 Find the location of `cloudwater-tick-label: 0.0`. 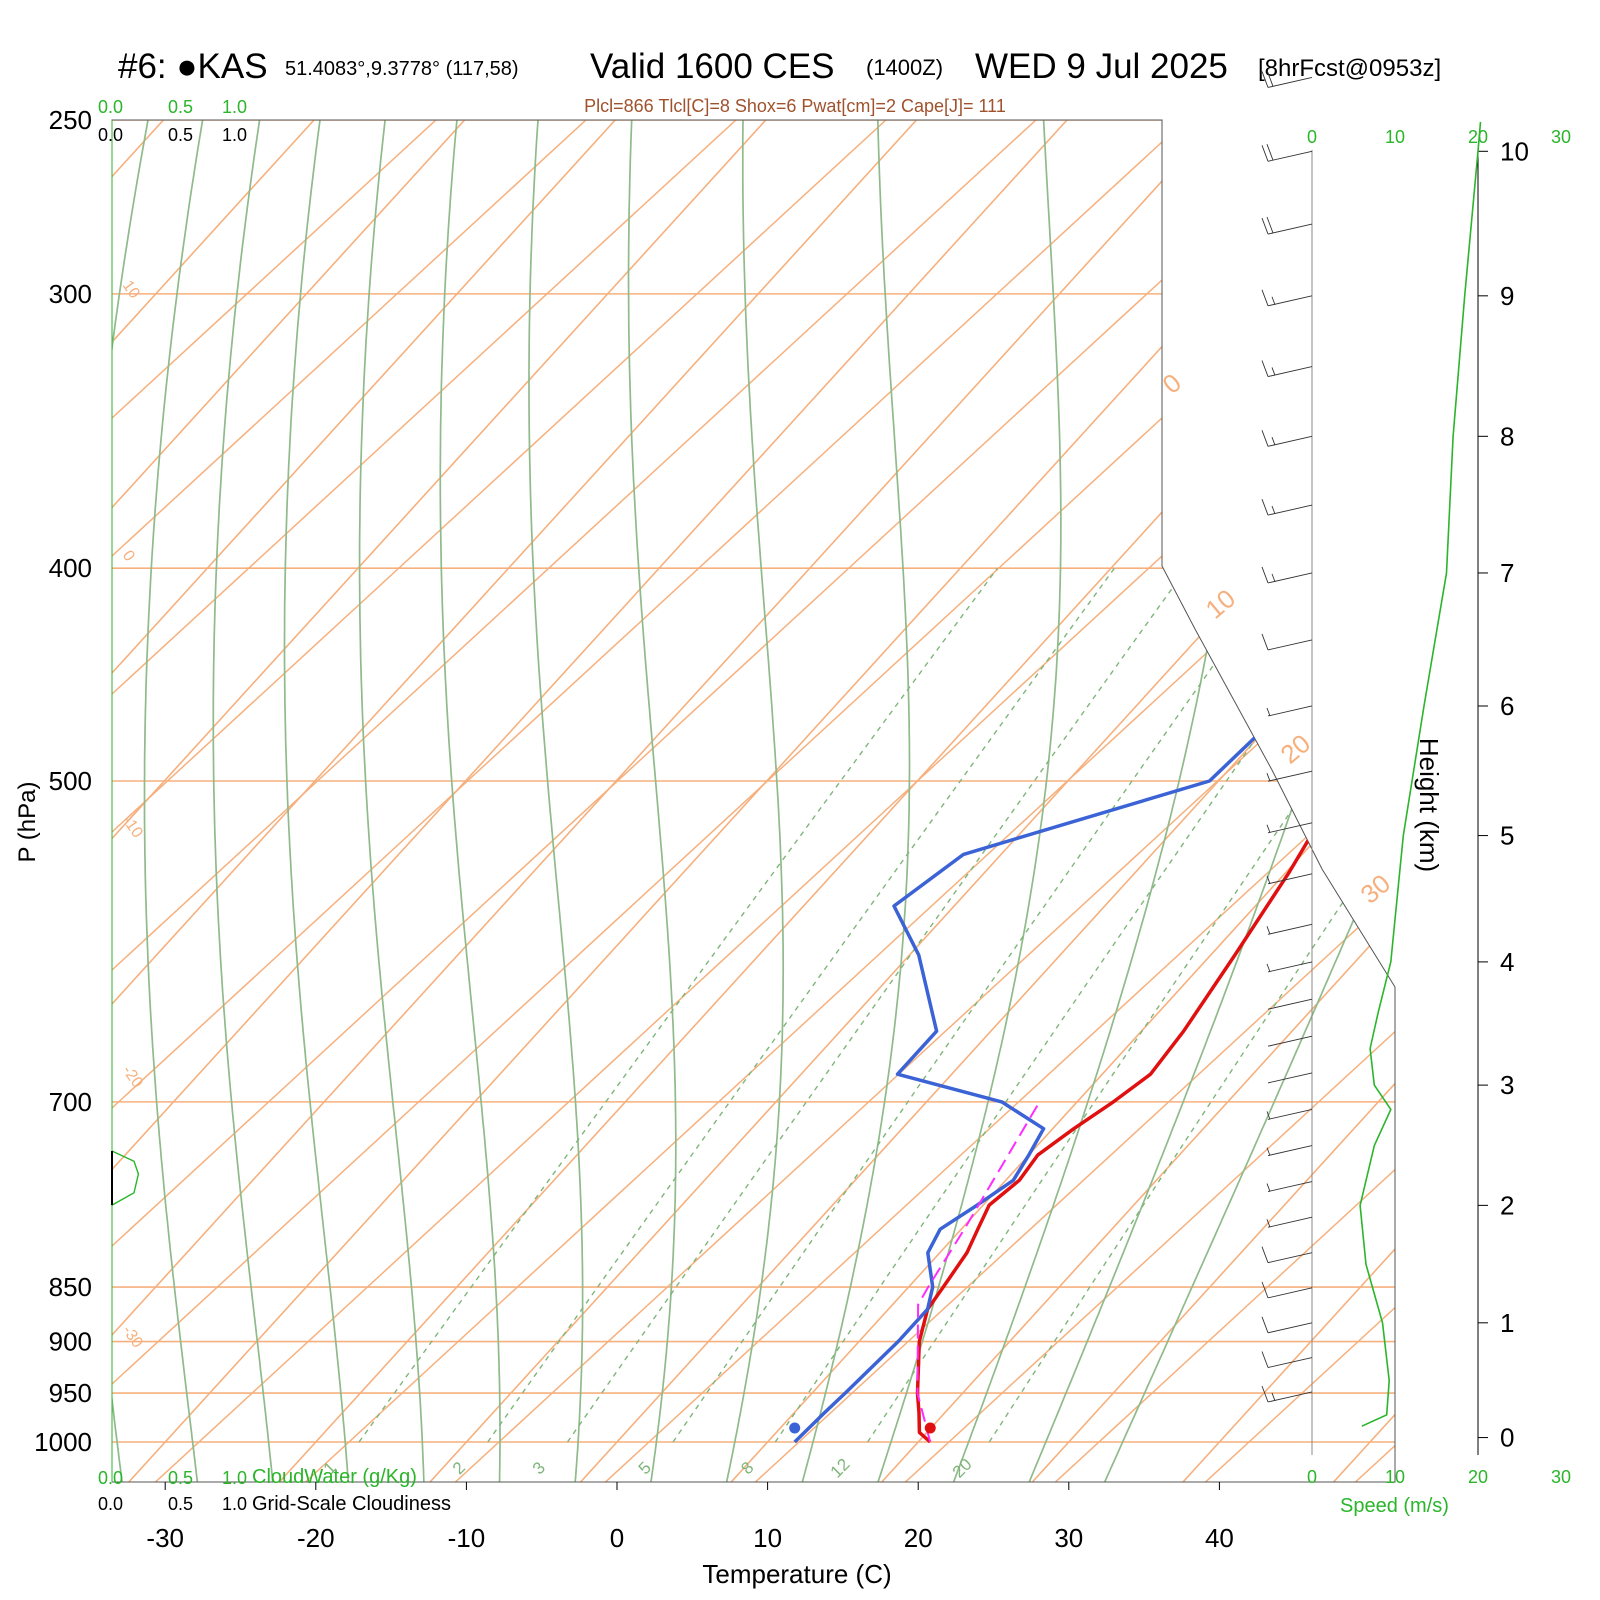

cloudwater-tick-label: 0.0 is located at coordinates (110, 107).